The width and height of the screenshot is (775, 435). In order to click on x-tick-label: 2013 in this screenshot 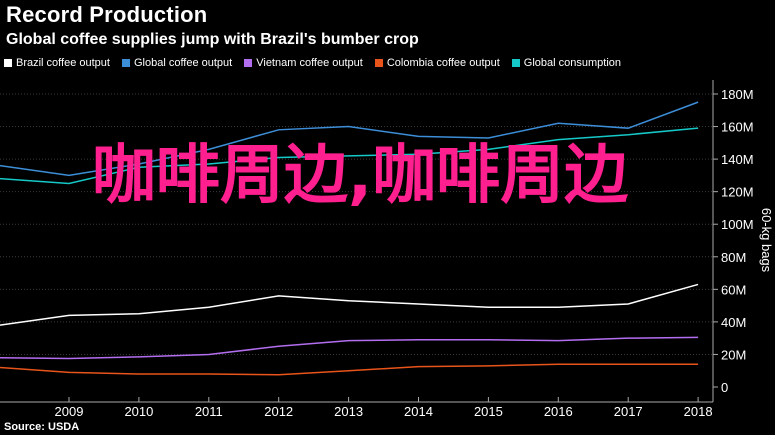, I will do `click(348, 411)`.